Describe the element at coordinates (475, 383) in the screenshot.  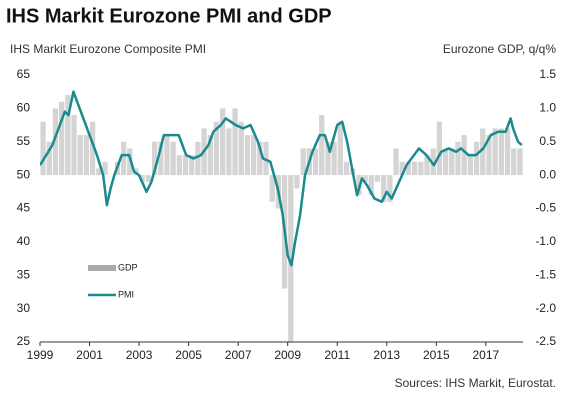
I see `source: Sources: IHS Markit, Eurostat.` at that location.